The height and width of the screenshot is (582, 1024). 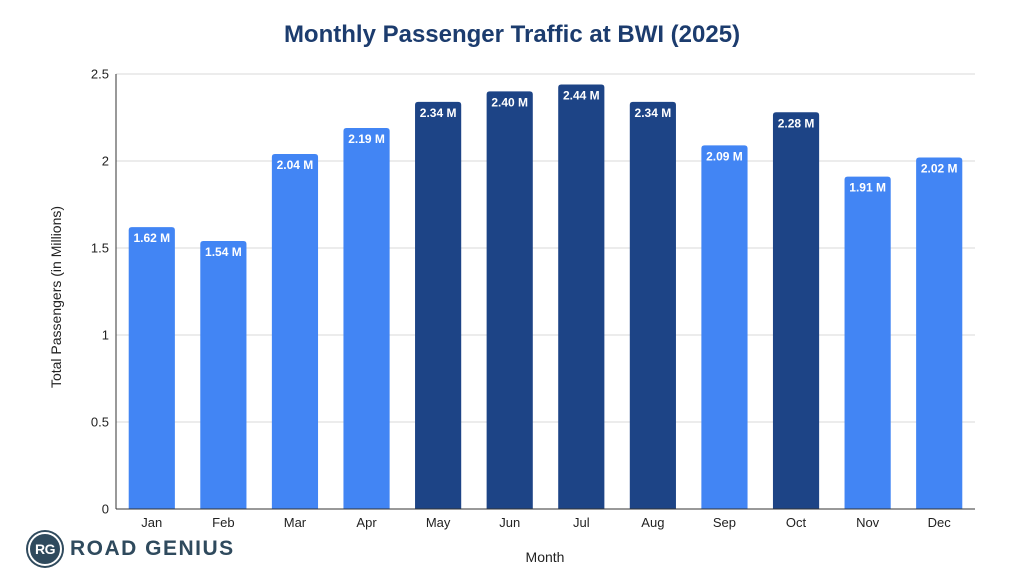 What do you see at coordinates (509, 300) in the screenshot?
I see `bar-jun` at bounding box center [509, 300].